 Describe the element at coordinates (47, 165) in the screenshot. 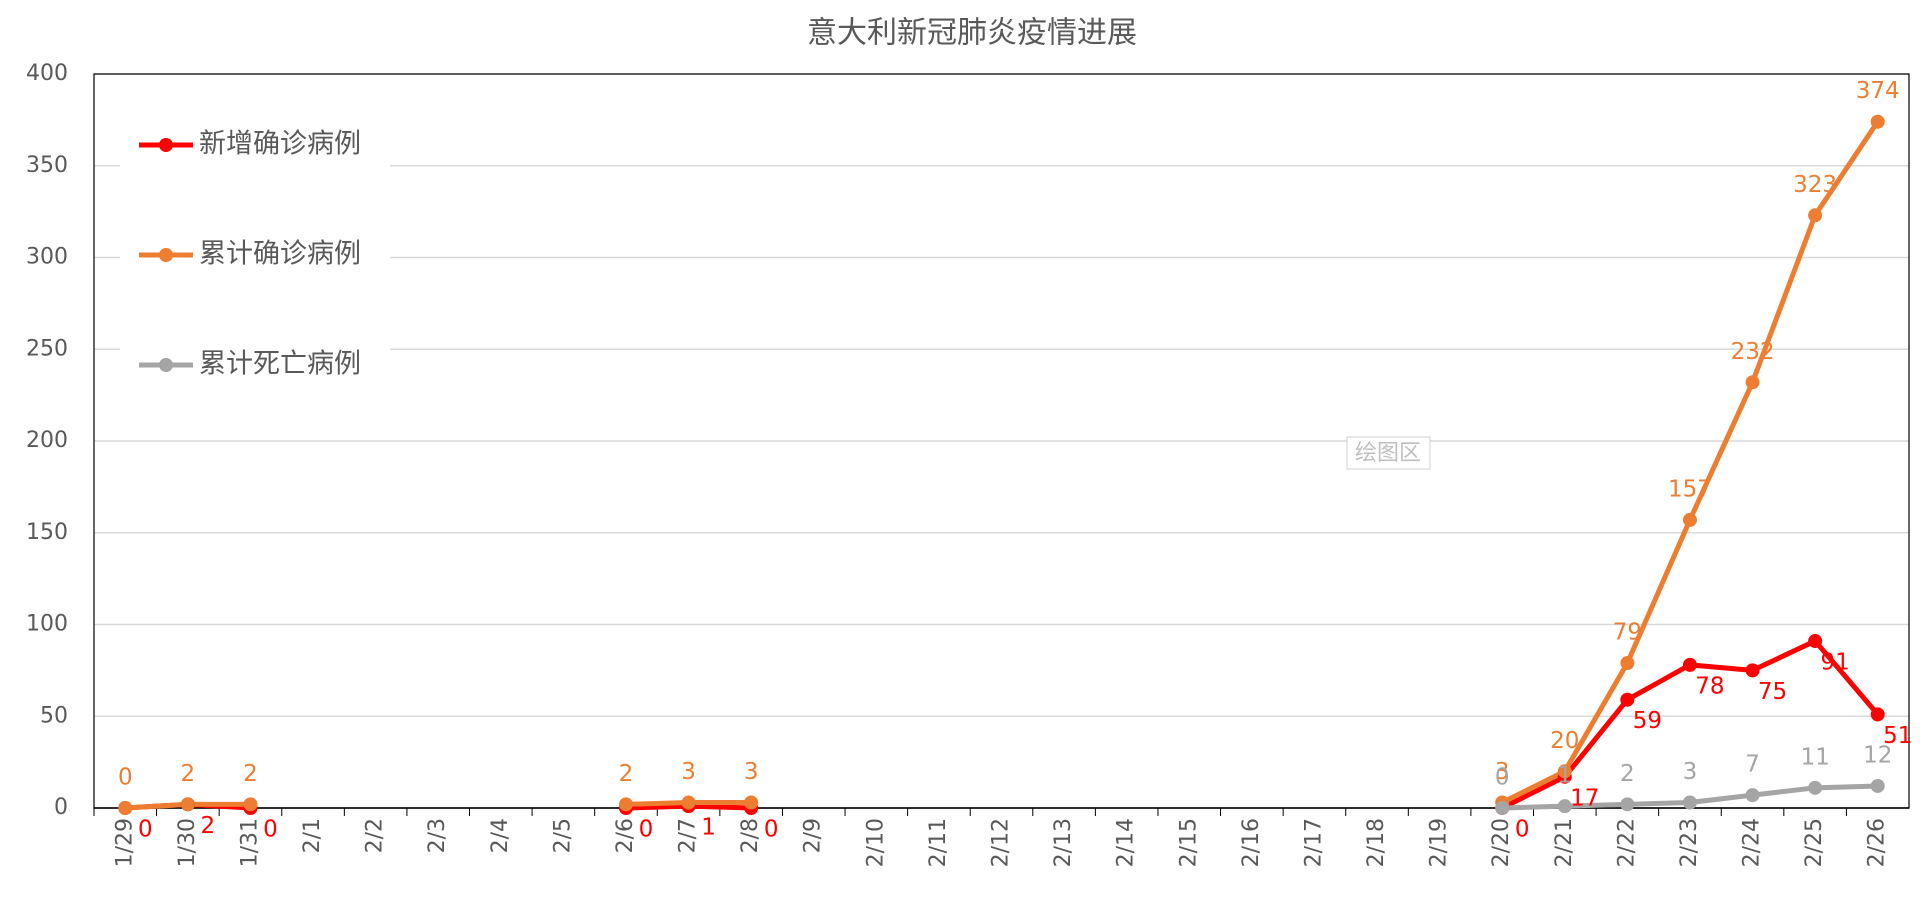

I see `y-tick-label: 350` at that location.